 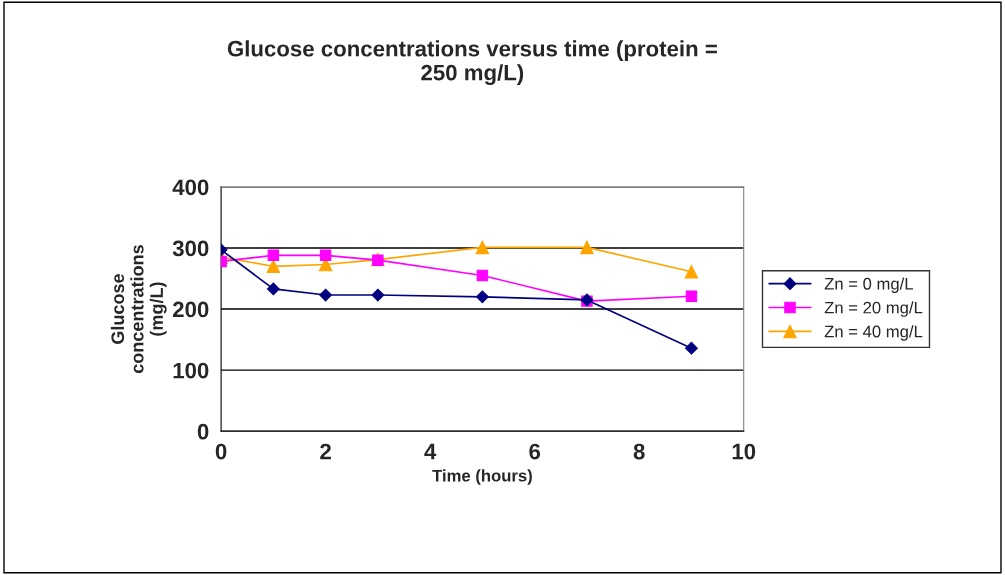 I want to click on y-axis-title: Glucose concentrations (mg/L), so click(x=138, y=309).